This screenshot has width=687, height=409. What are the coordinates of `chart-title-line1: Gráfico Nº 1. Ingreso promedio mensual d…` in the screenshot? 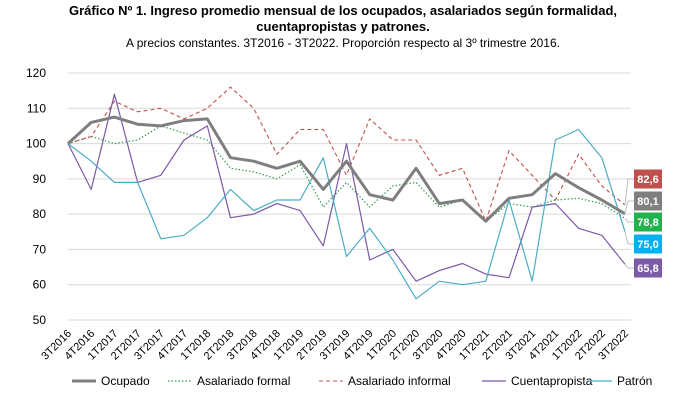 It's located at (343, 10).